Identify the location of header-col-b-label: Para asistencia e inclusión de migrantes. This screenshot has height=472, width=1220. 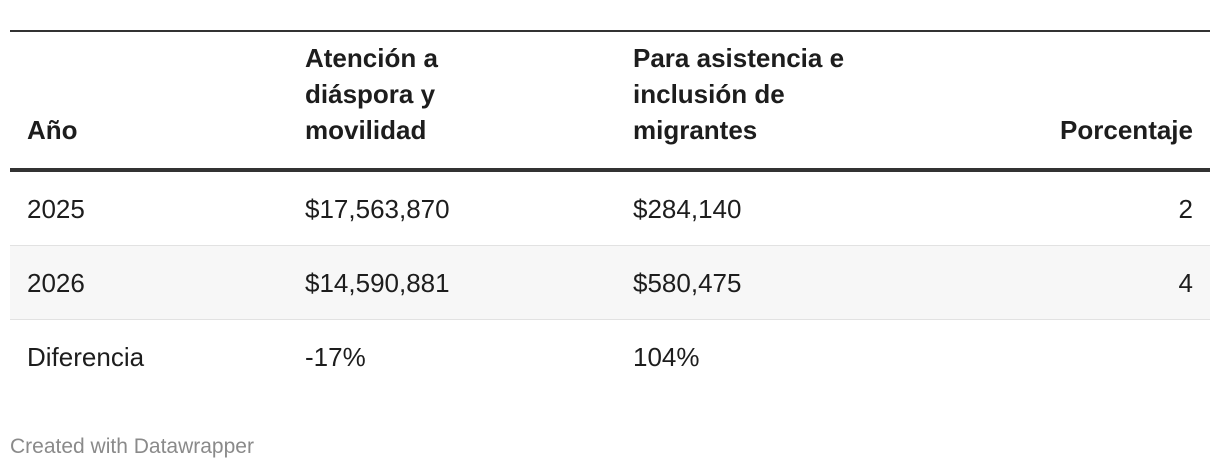
(739, 94).